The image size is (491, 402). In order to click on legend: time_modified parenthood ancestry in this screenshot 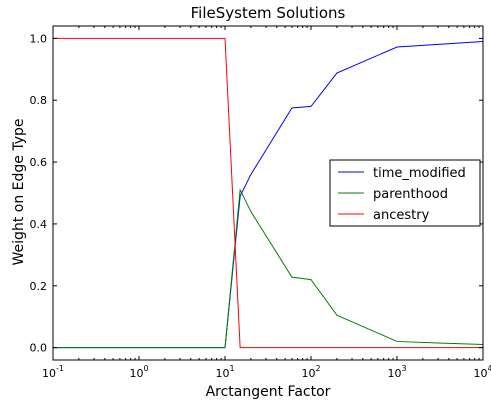, I will do `click(405, 193)`.